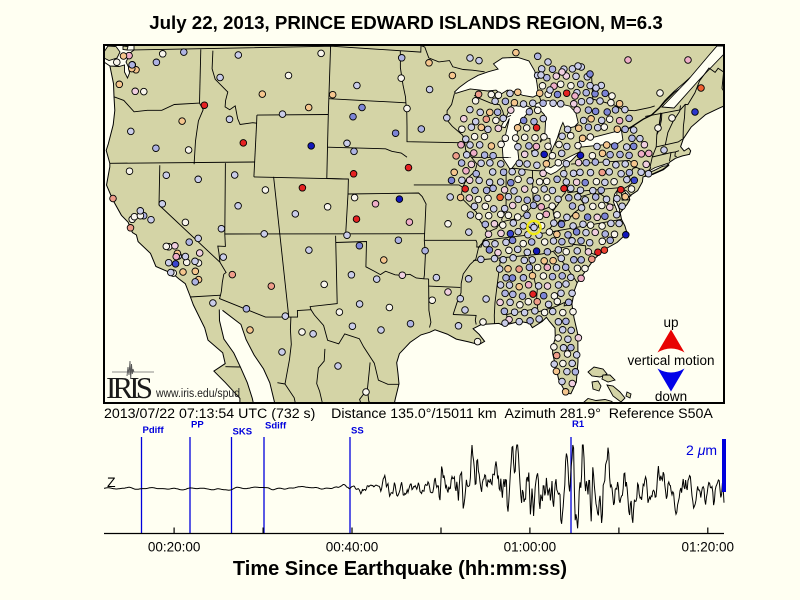 The width and height of the screenshot is (800, 600). What do you see at coordinates (276, 426) in the screenshot?
I see `svg-text: Sdiff` at bounding box center [276, 426].